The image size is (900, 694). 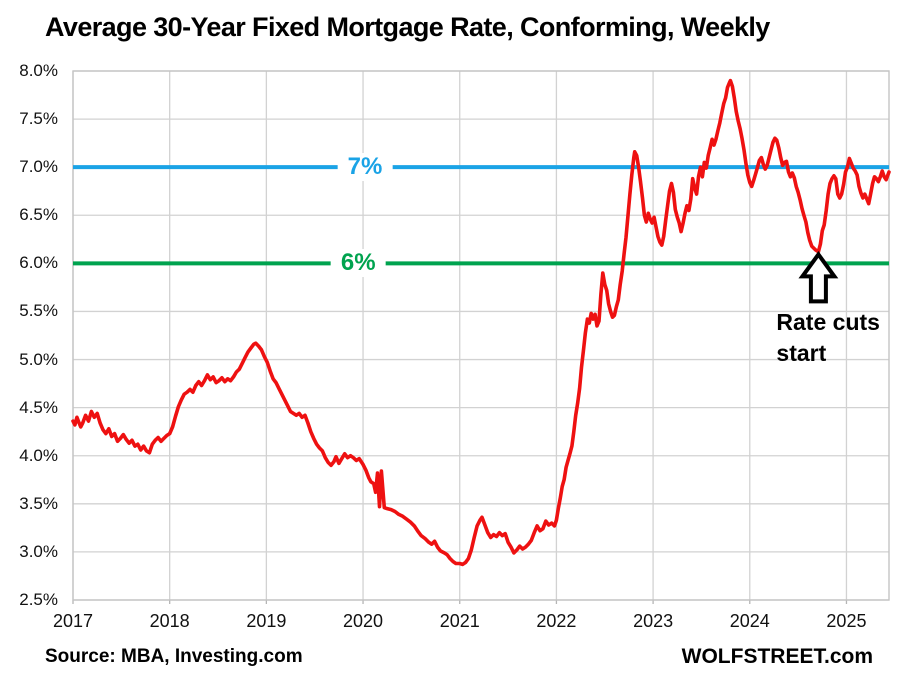 I want to click on y-axis-tick-label: 4.0%, so click(x=38, y=455).